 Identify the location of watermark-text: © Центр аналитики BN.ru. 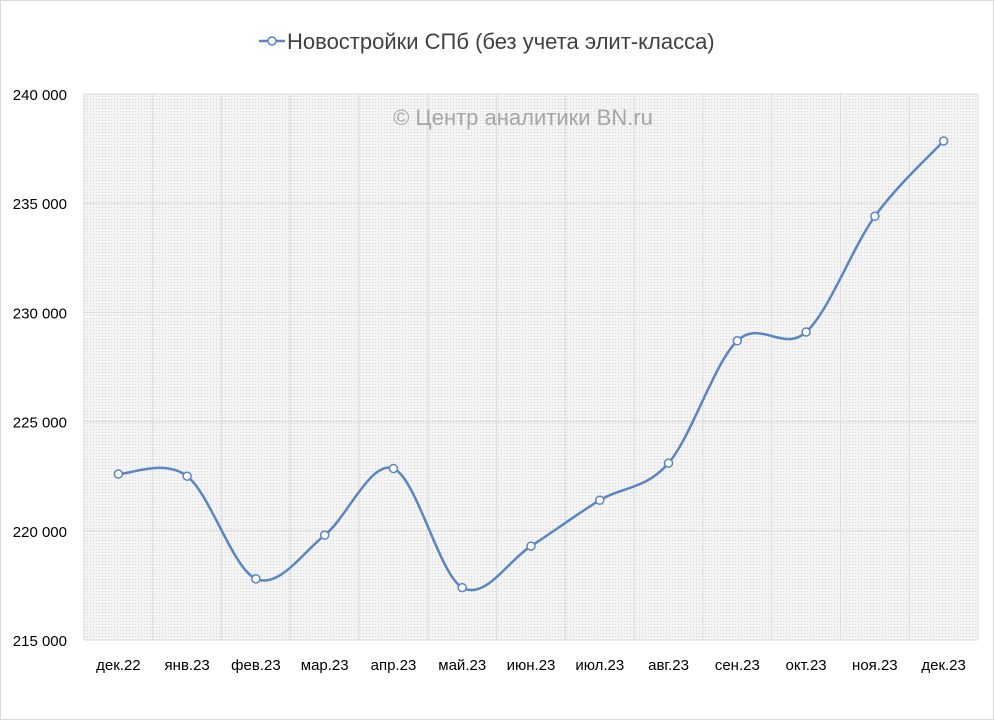
(523, 117).